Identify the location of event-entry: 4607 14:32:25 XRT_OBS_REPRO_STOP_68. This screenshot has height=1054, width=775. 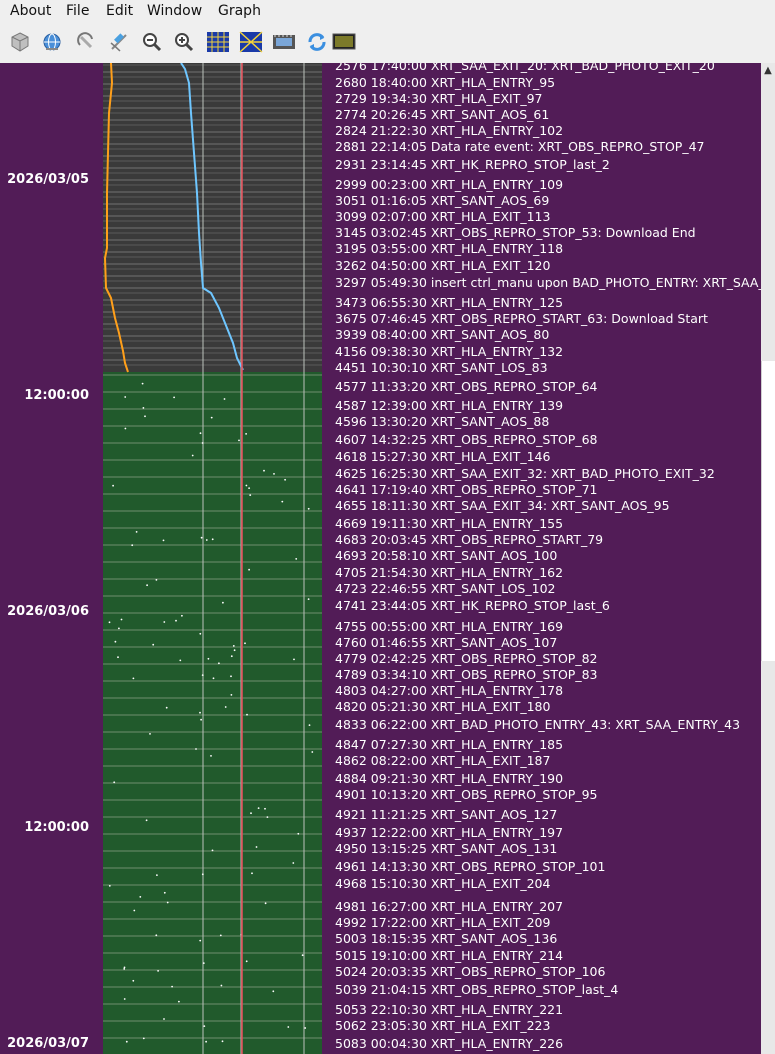
(466, 439).